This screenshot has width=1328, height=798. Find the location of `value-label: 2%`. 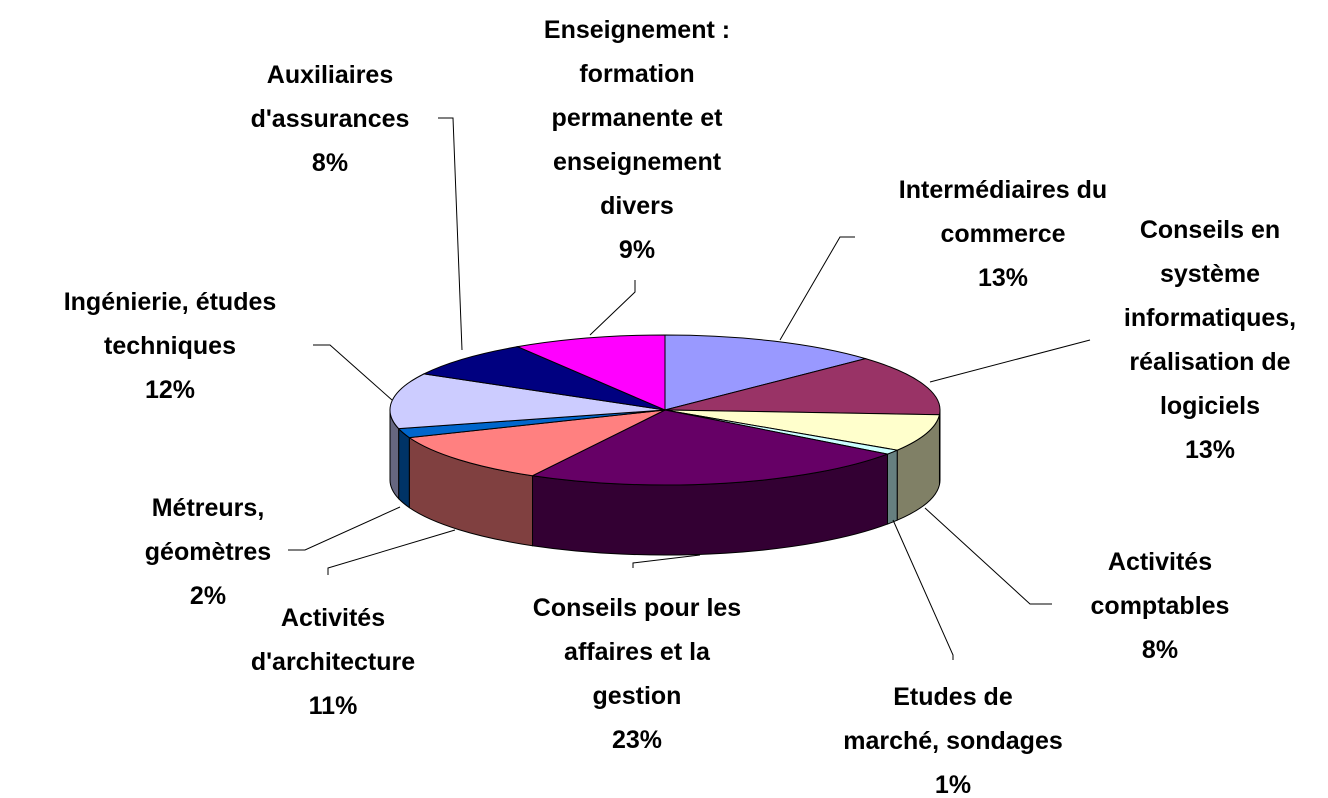

value-label: 2% is located at coordinates (208, 596).